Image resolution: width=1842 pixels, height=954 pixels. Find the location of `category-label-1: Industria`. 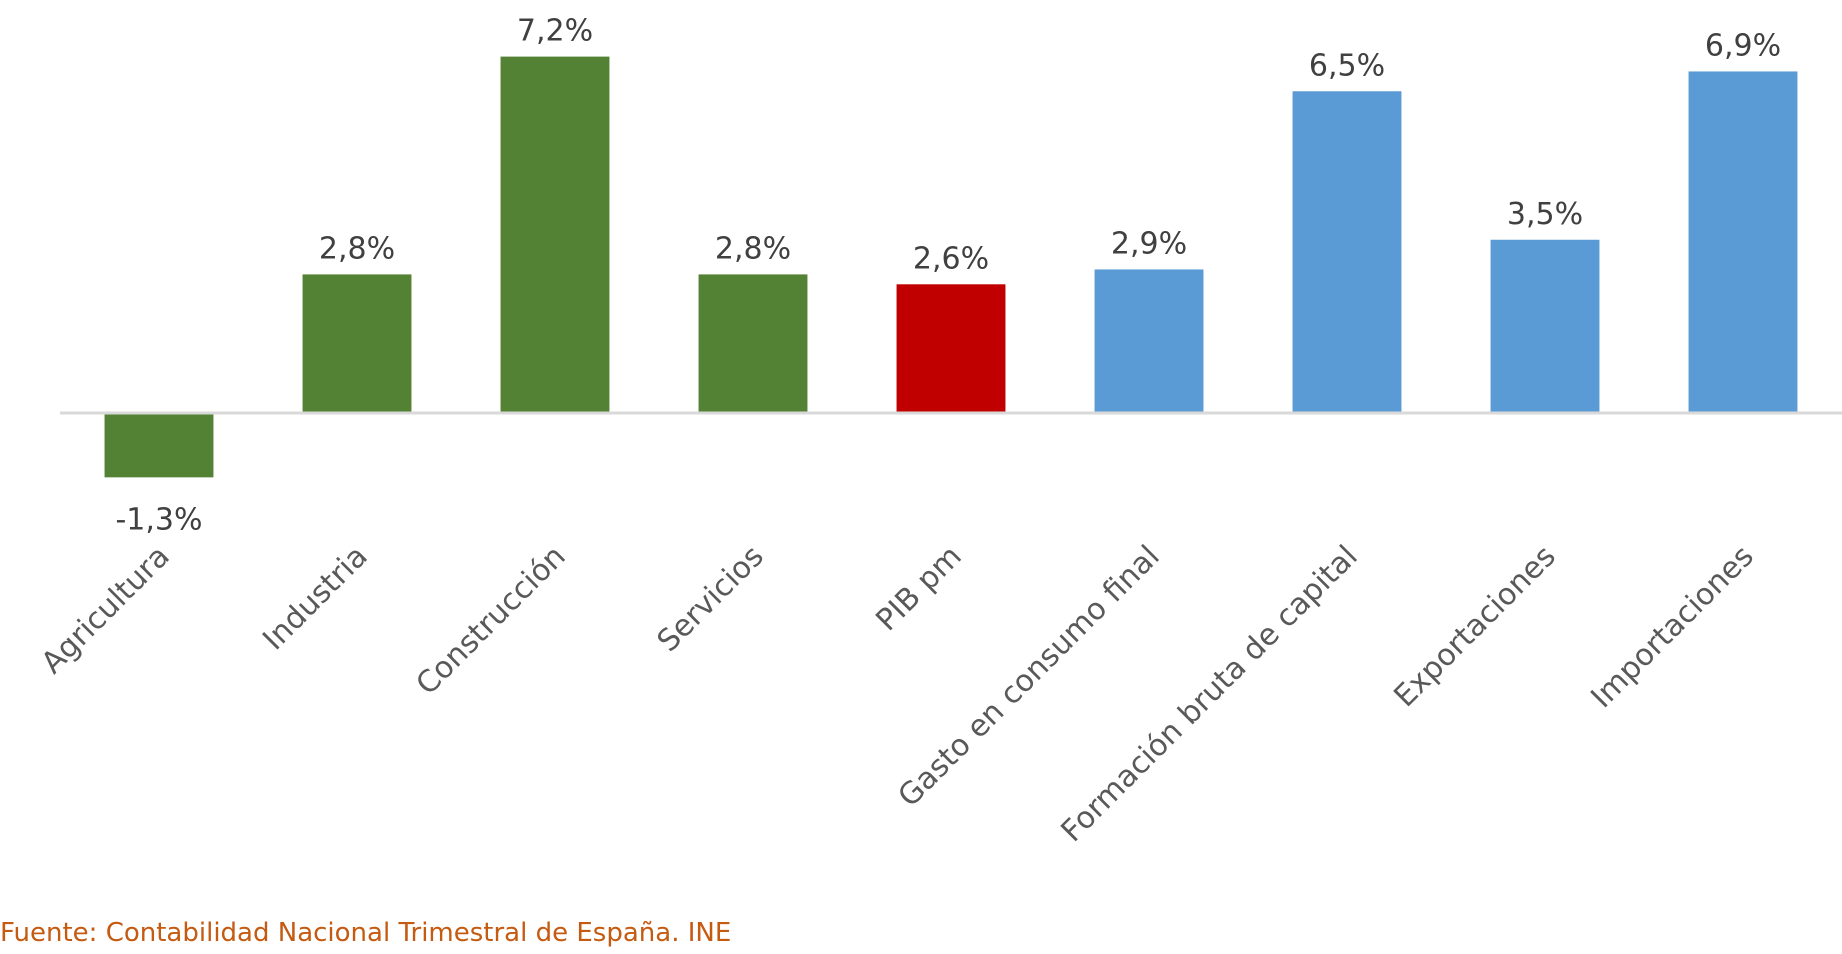

category-label-1: Industria is located at coordinates (315, 598).